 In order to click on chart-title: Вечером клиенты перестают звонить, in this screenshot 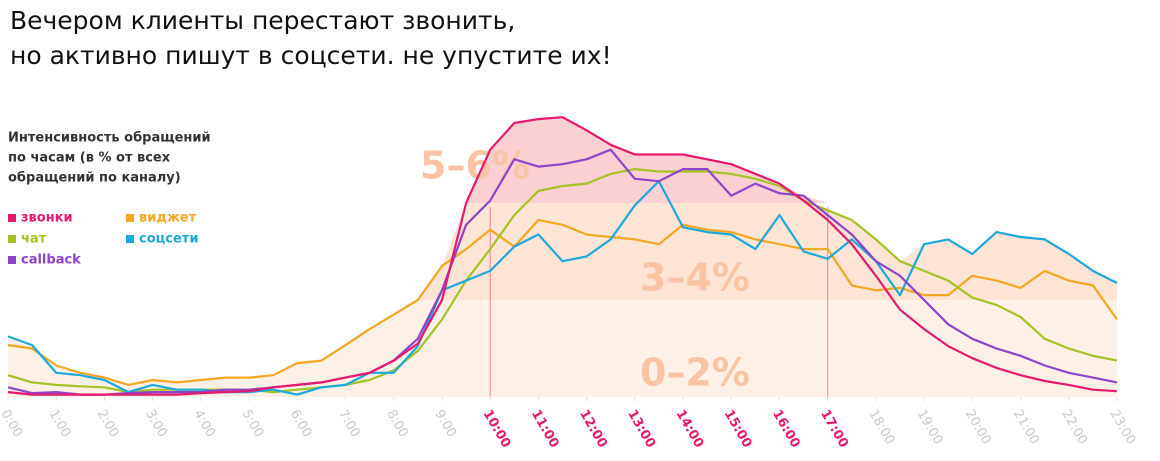, I will do `click(262, 20)`.